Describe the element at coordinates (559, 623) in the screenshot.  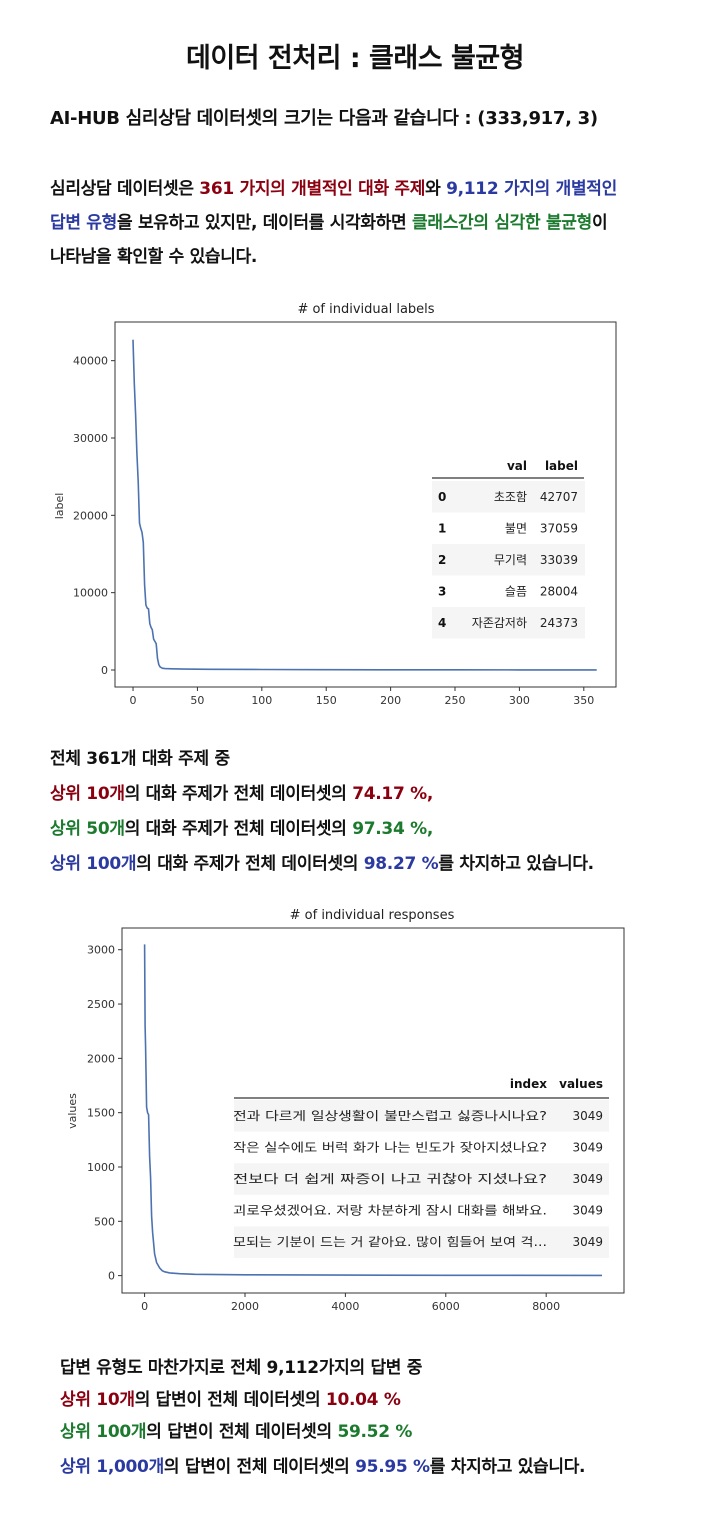
I see `table-cell-label: 24373` at that location.